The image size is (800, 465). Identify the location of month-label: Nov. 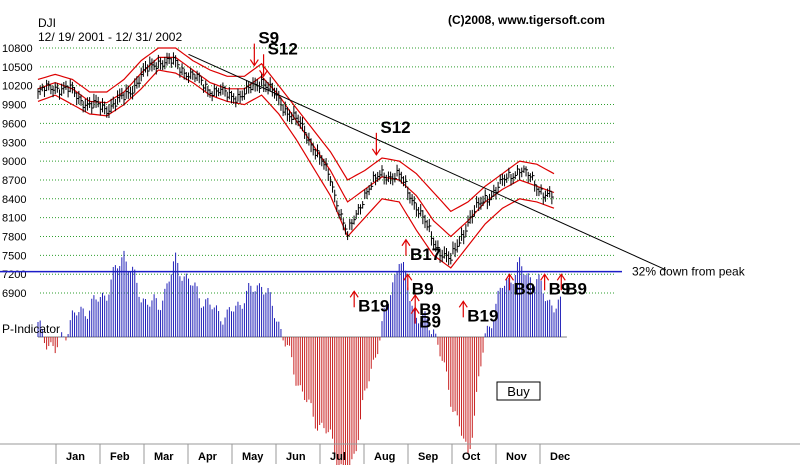
(517, 457).